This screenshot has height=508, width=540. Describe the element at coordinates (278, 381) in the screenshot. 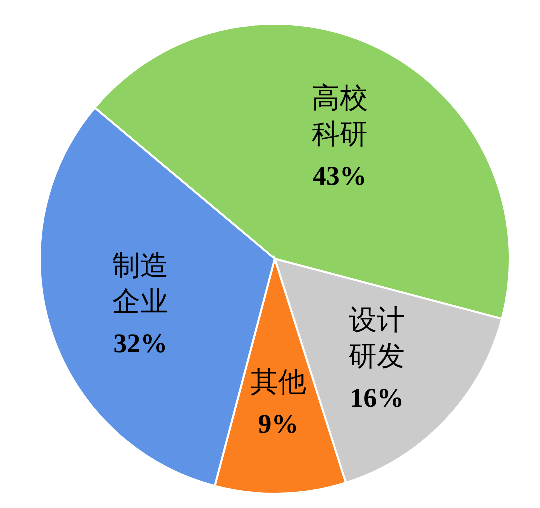

I see `slice-label: 其他` at that location.